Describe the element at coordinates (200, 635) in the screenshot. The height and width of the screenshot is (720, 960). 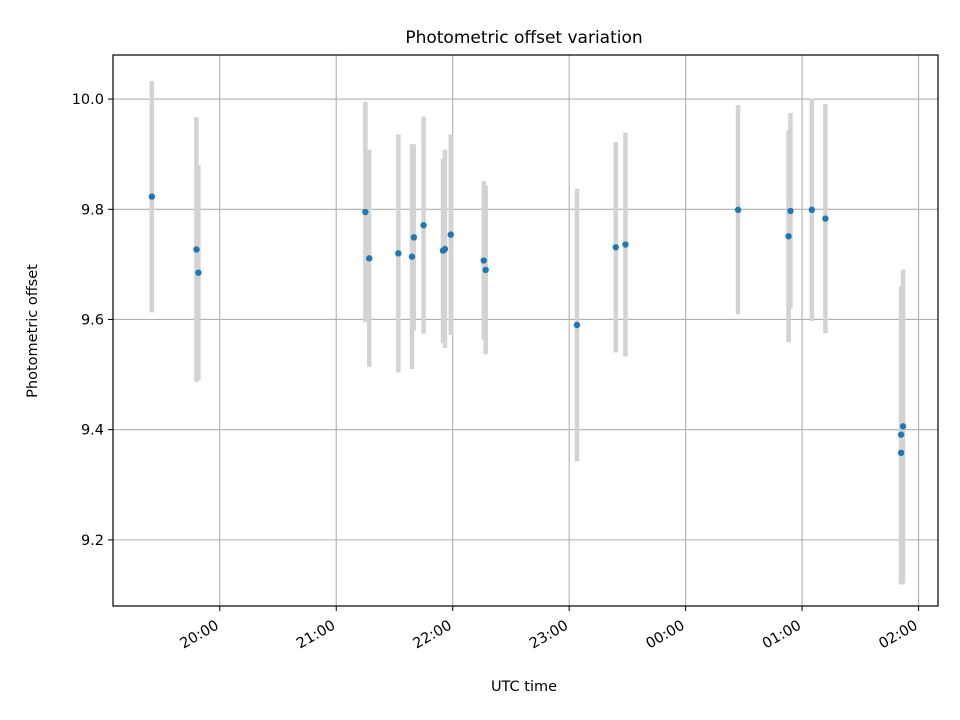
I see `x-tick-label: 20:00` at that location.